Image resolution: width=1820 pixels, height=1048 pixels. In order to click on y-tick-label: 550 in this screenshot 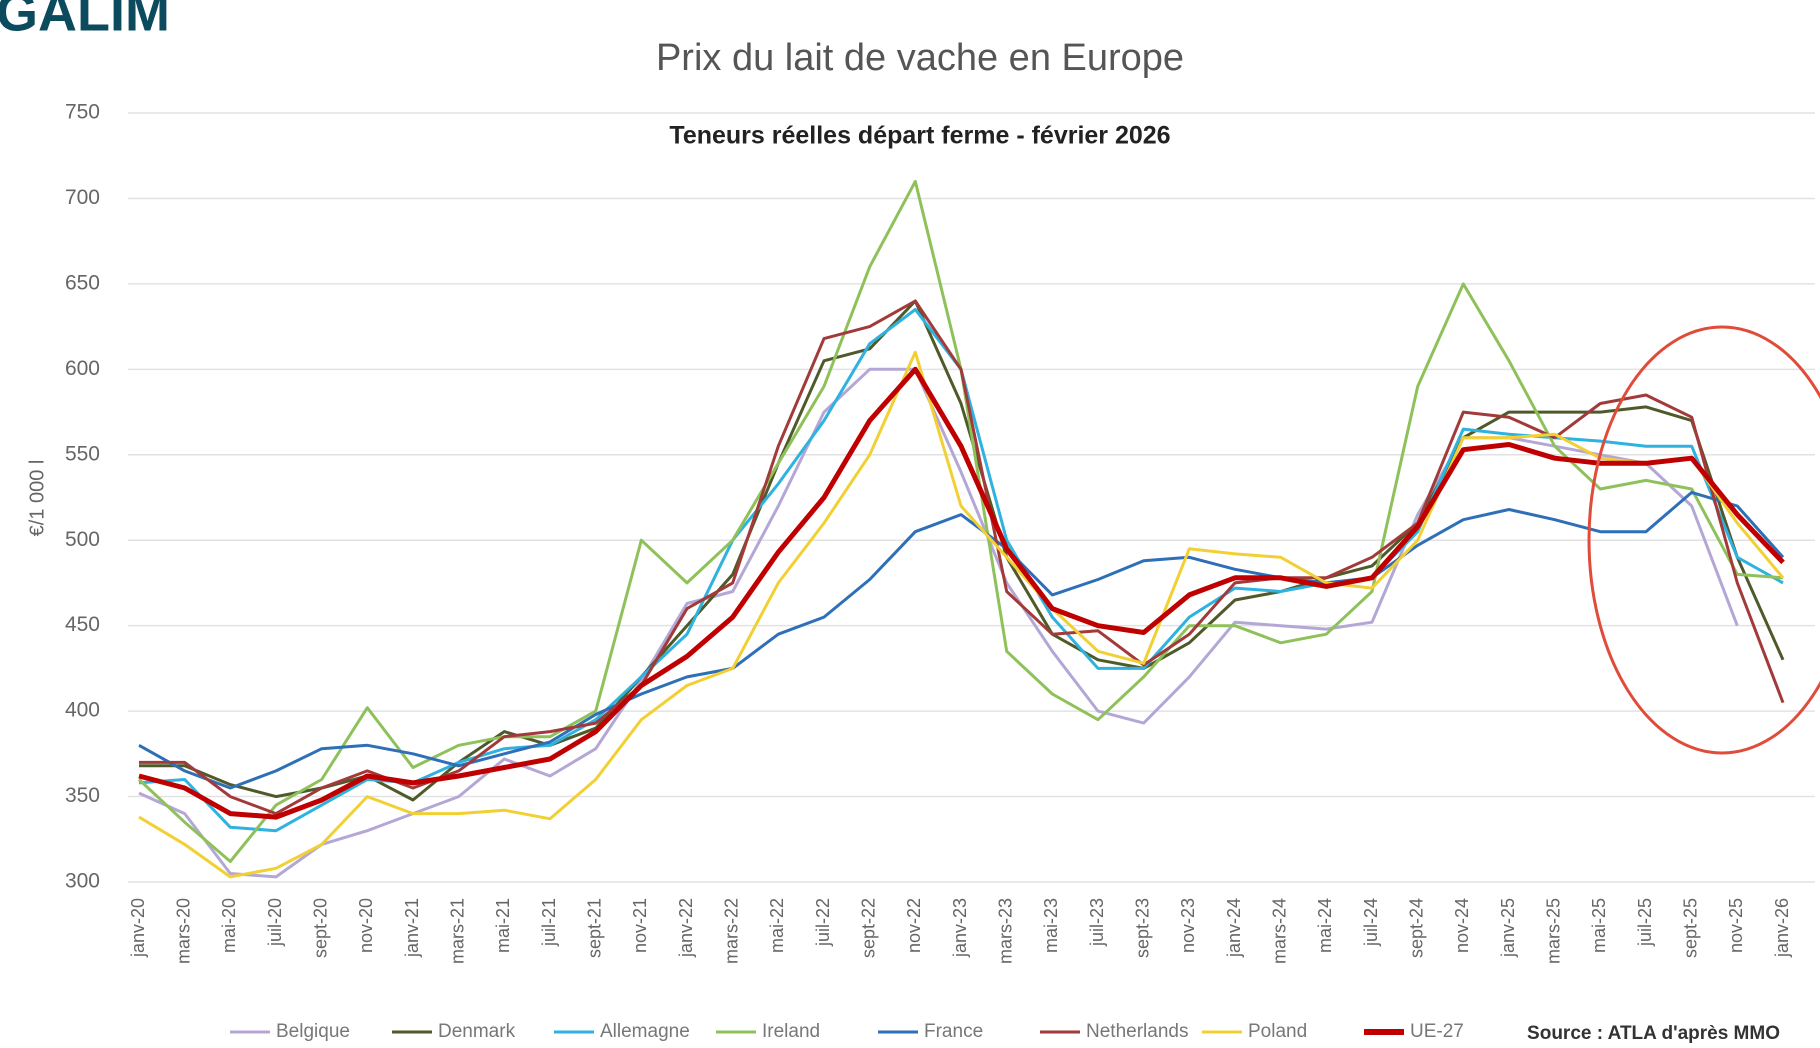, I will do `click(82, 453)`.